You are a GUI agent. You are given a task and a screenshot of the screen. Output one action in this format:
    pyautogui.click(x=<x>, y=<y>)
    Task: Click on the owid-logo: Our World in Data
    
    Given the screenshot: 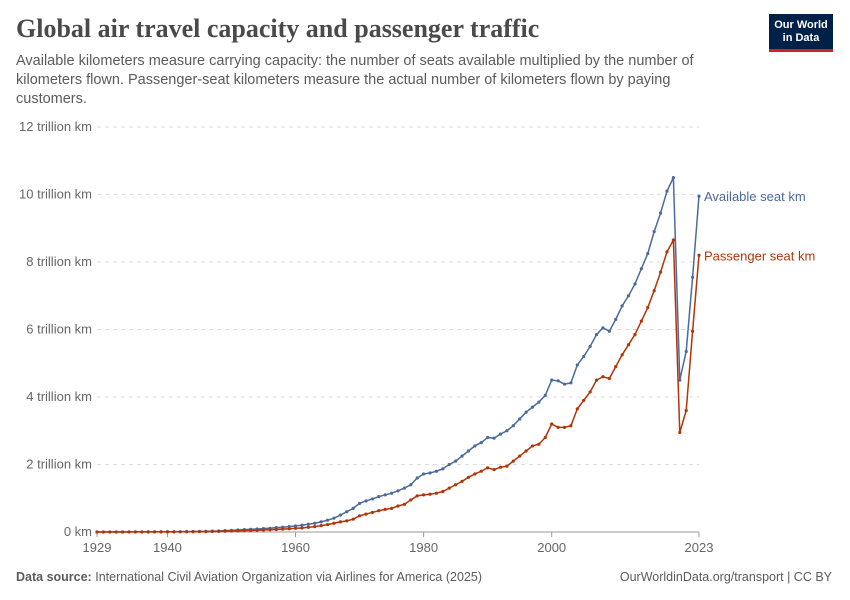 What is the action you would take?
    pyautogui.click(x=801, y=33)
    